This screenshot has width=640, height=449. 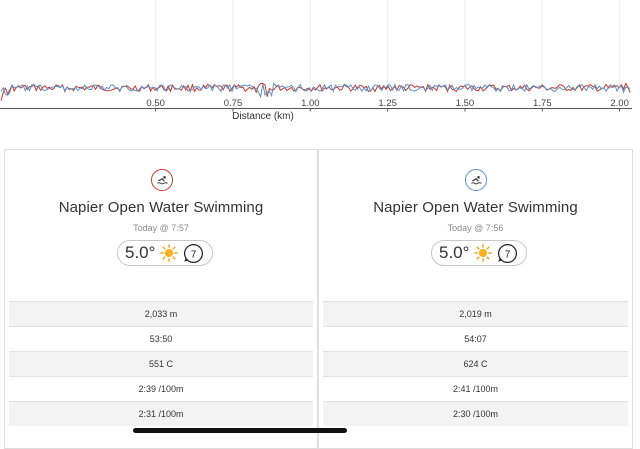 I want to click on stat-calories: 551 C, so click(x=161, y=363).